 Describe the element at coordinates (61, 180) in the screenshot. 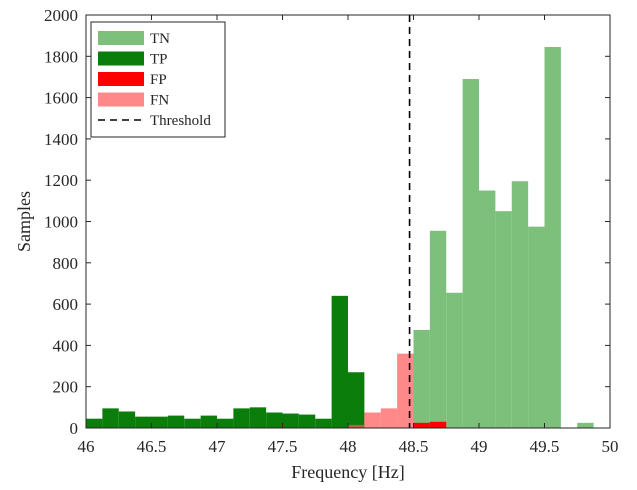

I see `y-tick-label: 1200` at that location.